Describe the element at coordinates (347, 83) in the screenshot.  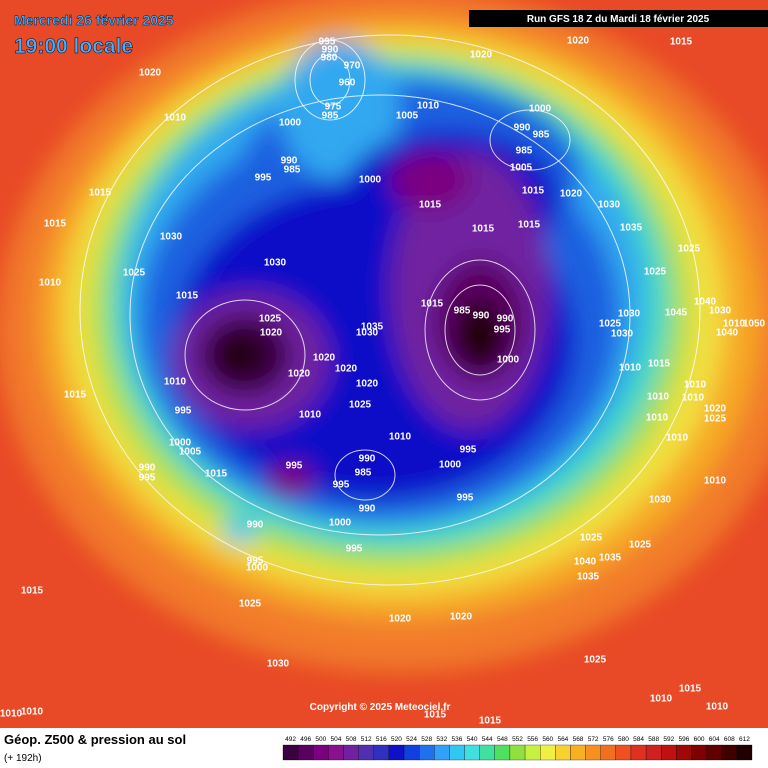
I see `isobar-label: 960` at that location.